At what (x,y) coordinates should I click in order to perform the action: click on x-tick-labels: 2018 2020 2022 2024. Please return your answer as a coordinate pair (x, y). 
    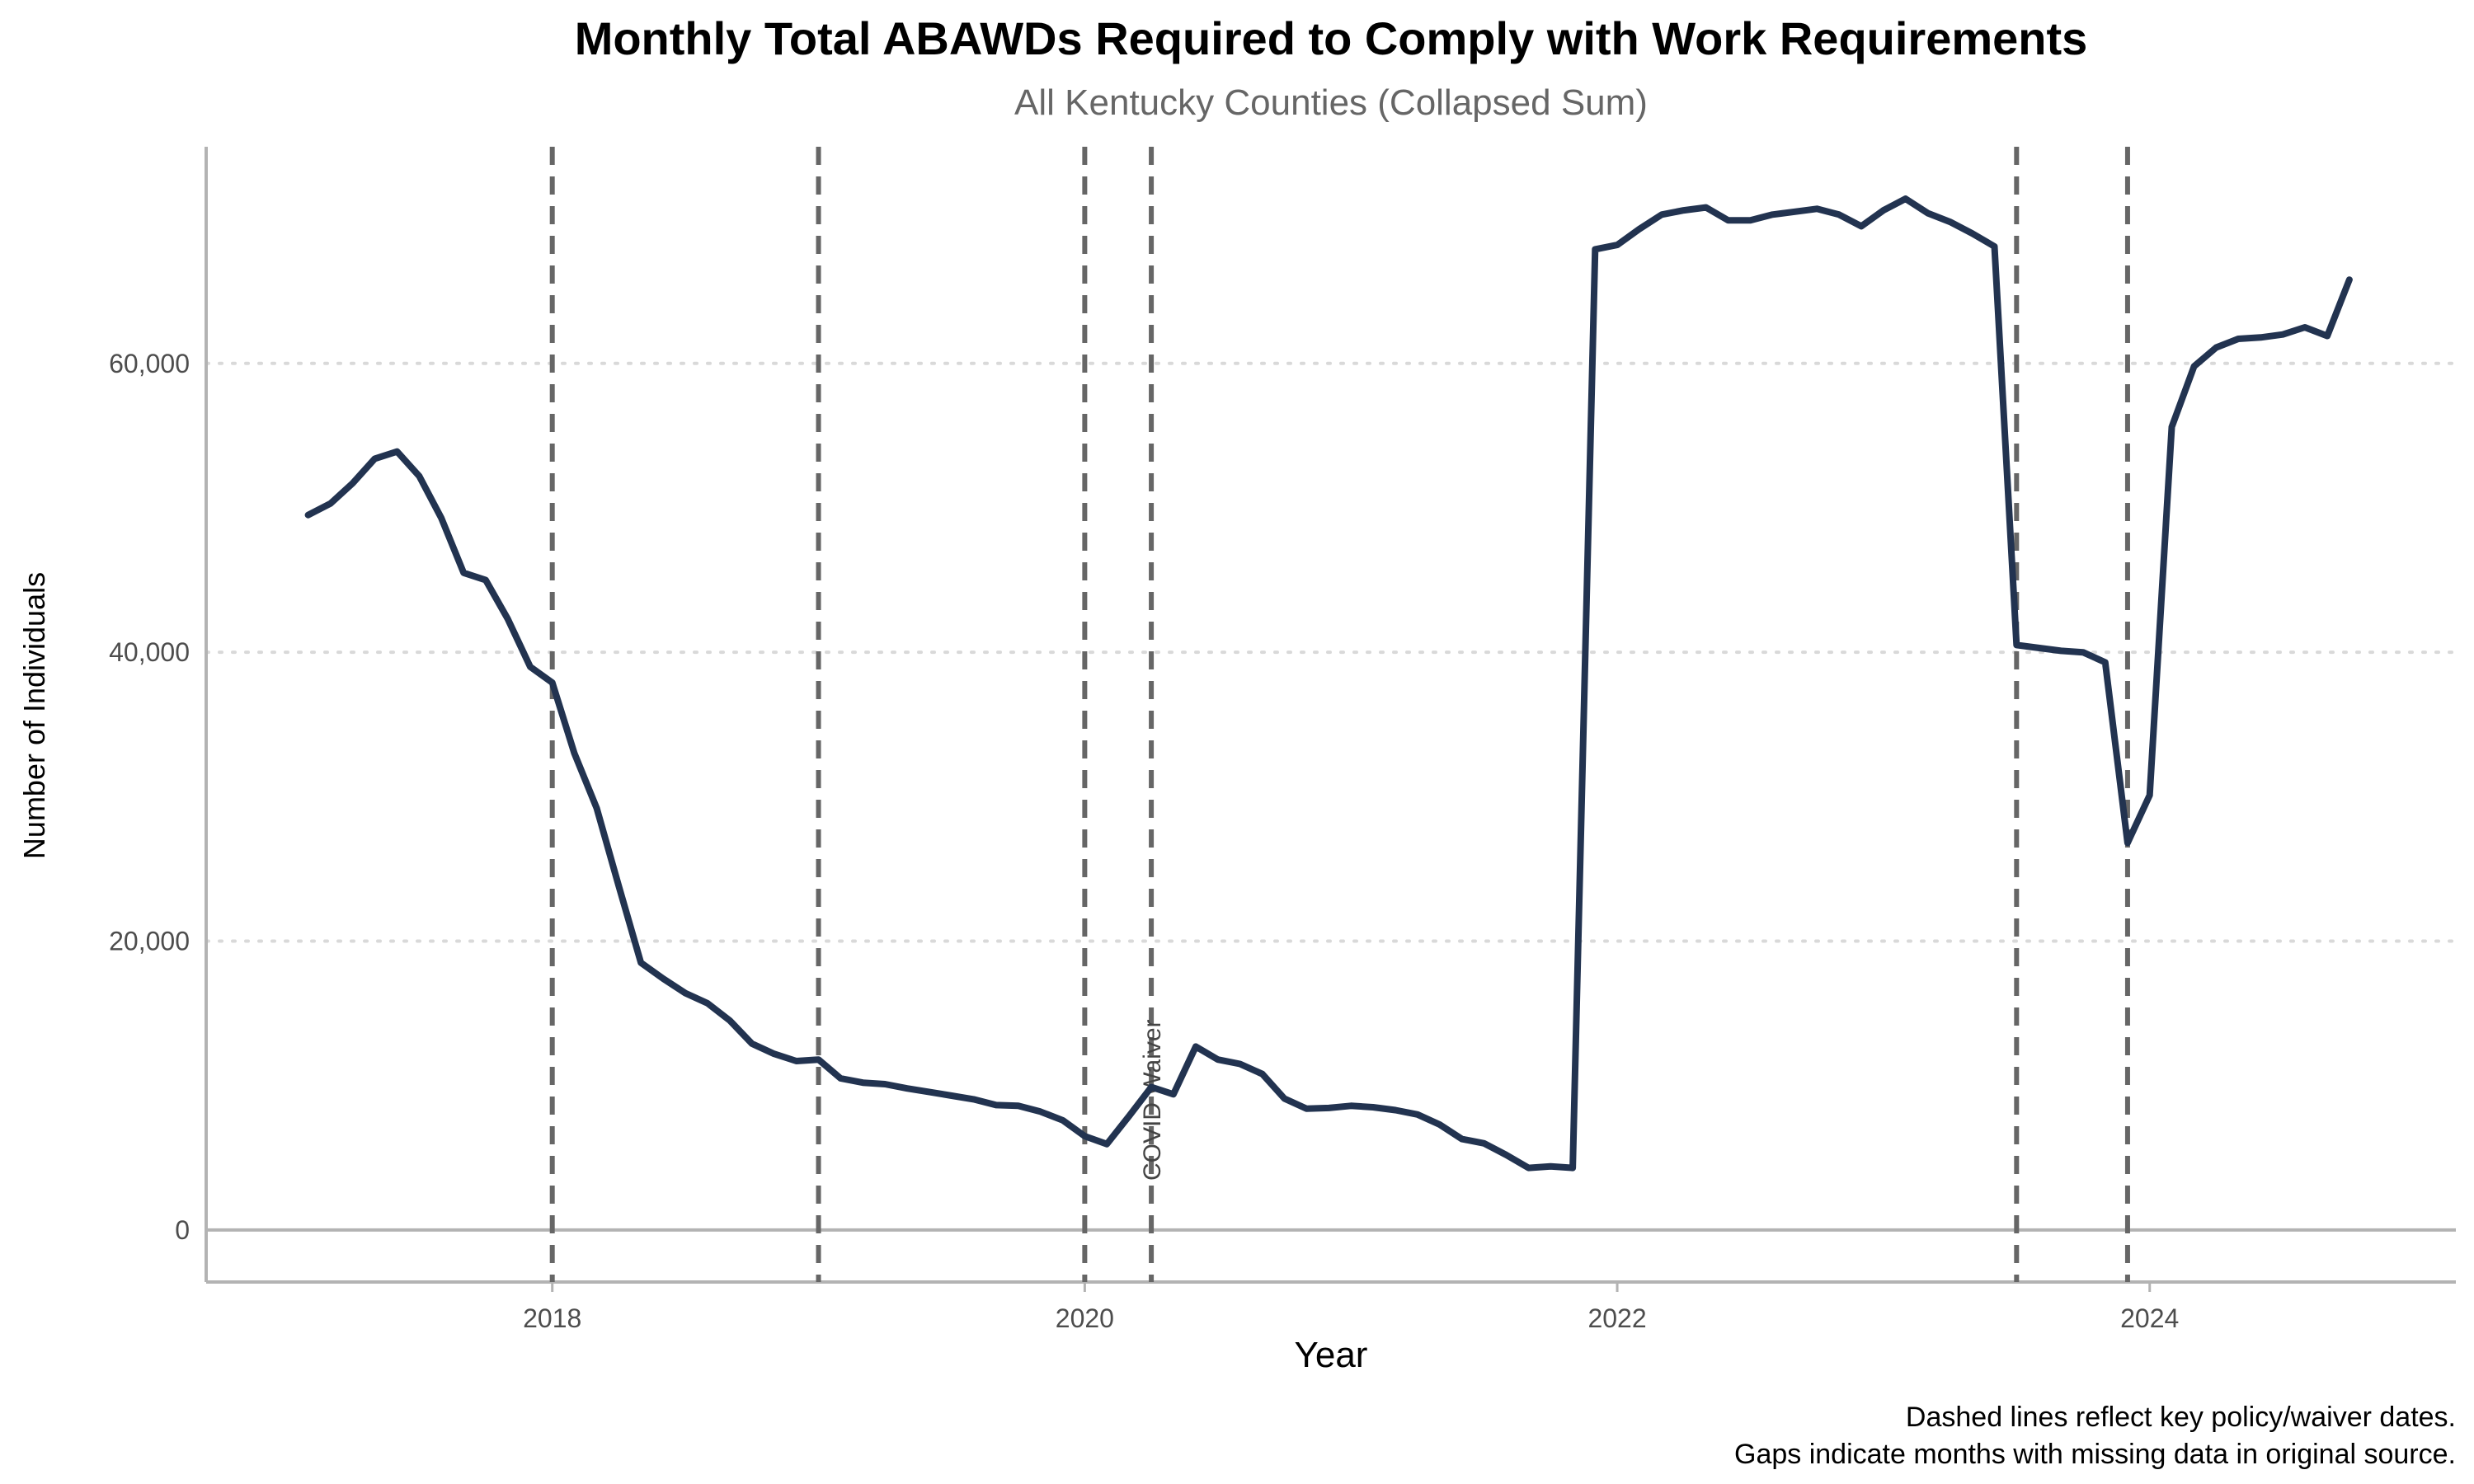
    Looking at the image, I should click on (1351, 1318).